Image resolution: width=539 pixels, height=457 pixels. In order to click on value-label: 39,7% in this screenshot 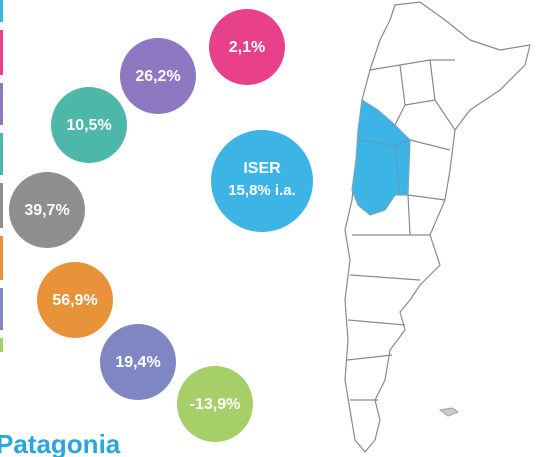, I will do `click(46, 210)`.